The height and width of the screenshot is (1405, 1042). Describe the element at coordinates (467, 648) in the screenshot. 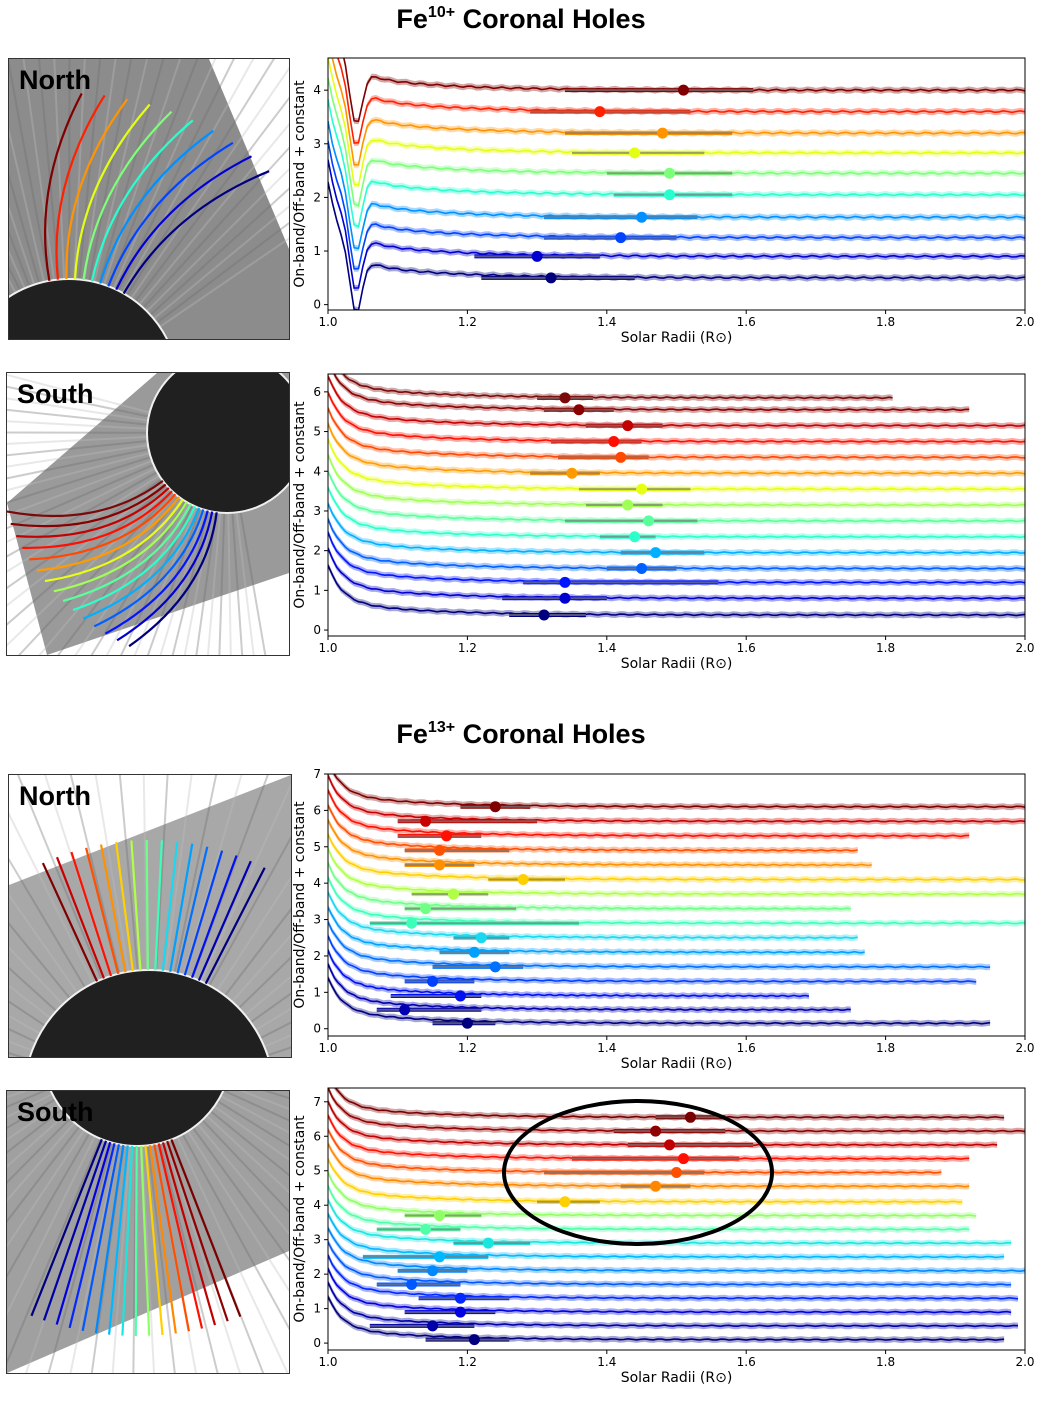

I see `x-tick-label: 1.2` at that location.